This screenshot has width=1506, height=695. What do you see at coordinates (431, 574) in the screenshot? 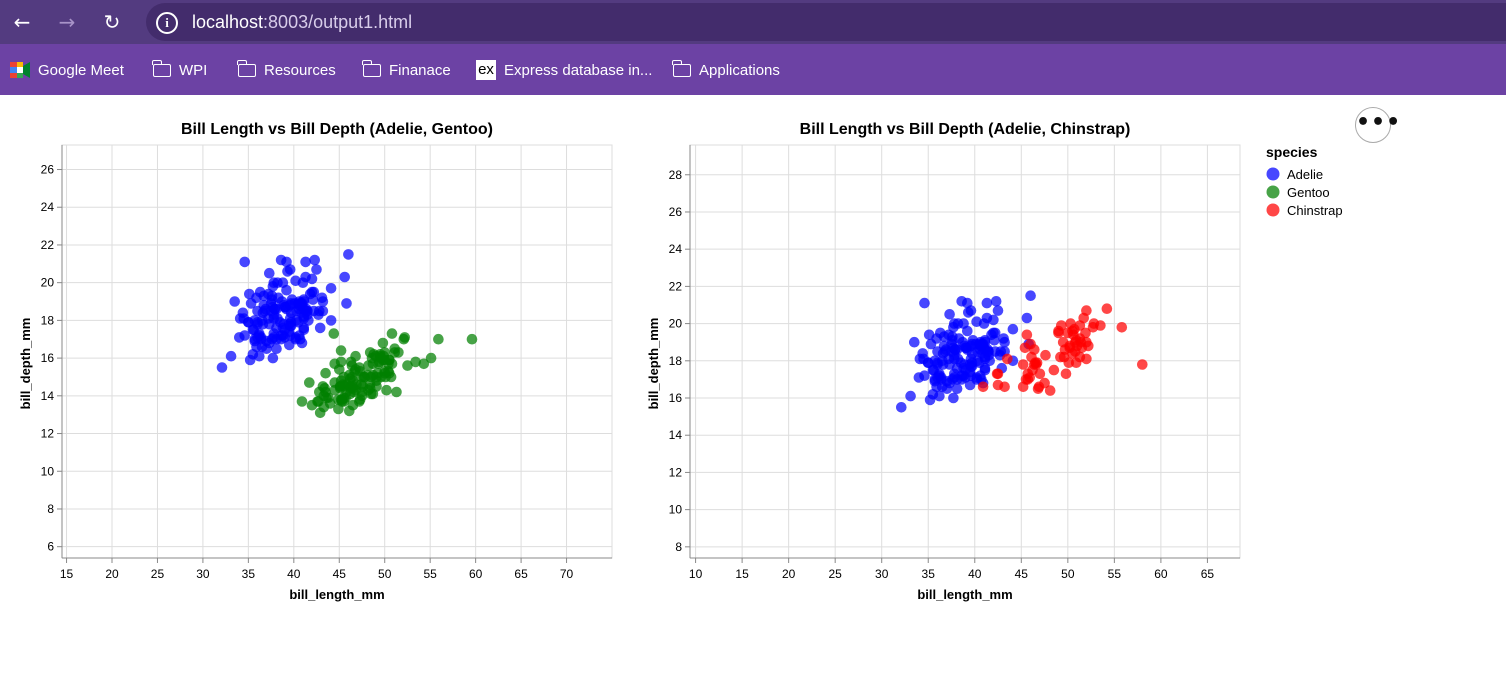
I see `x-tick-label: 55` at bounding box center [431, 574].